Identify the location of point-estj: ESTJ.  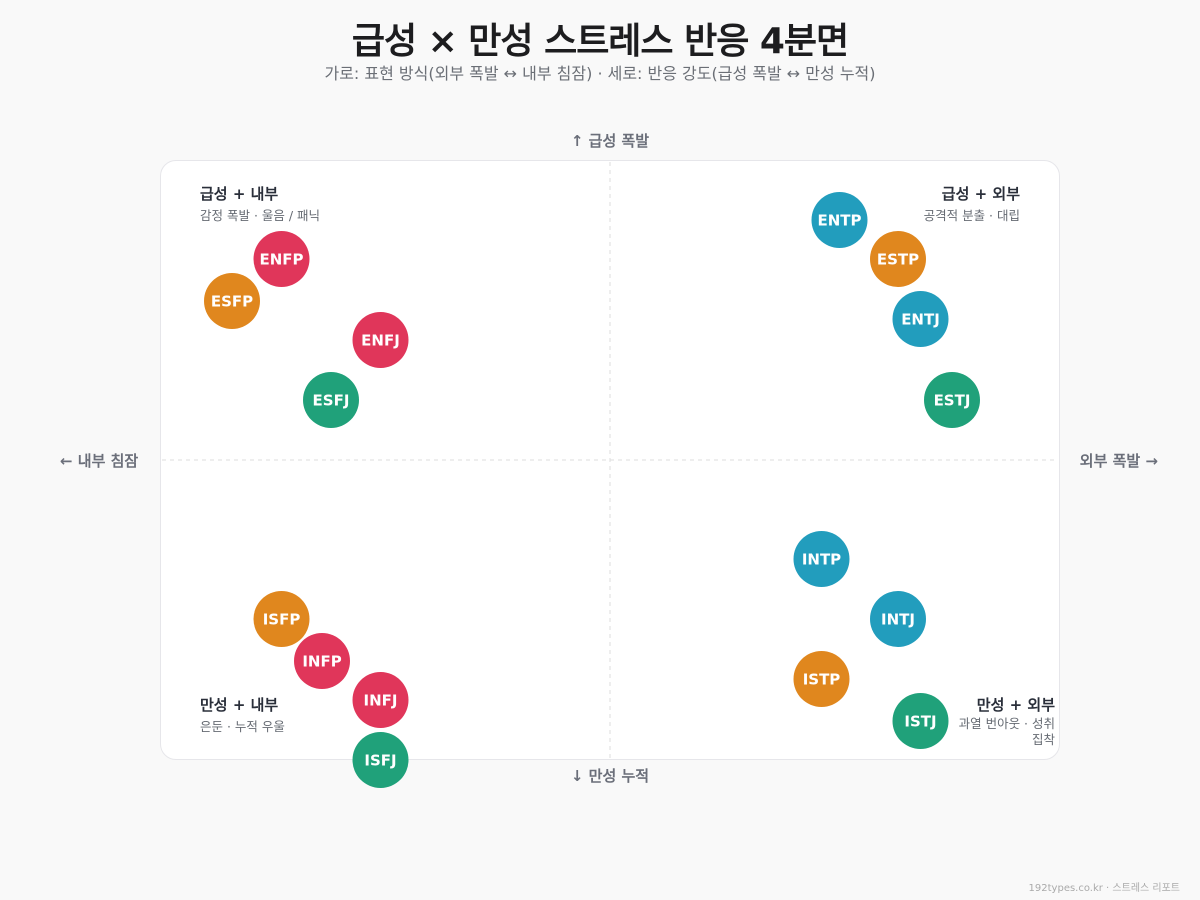
(952, 400).